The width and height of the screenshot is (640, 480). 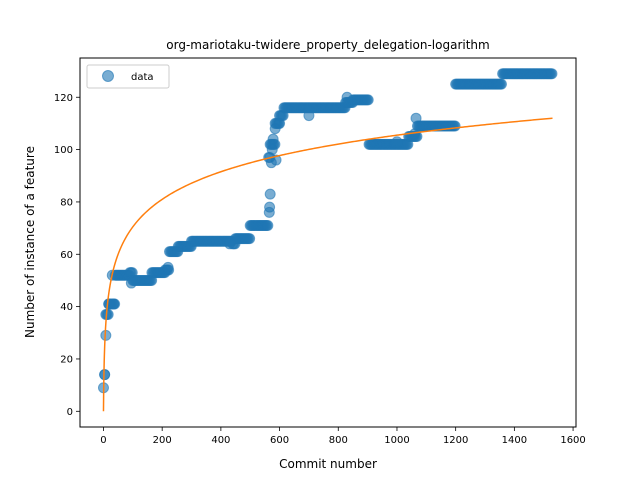 I want to click on legend-label-data: data, so click(x=142, y=77).